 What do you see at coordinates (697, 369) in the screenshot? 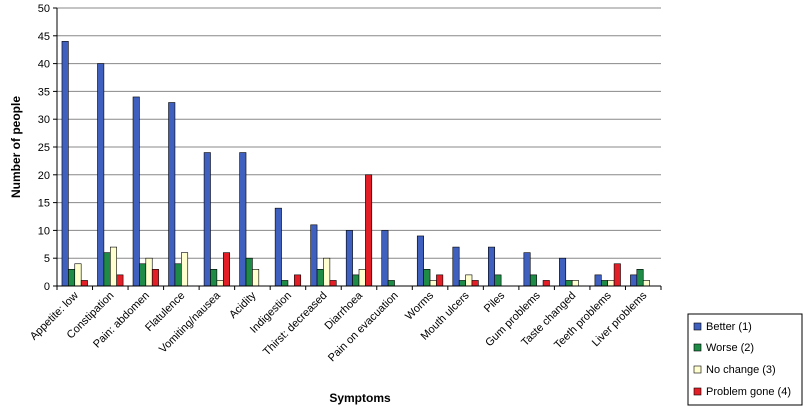
I see `legend-swatch-no-change` at bounding box center [697, 369].